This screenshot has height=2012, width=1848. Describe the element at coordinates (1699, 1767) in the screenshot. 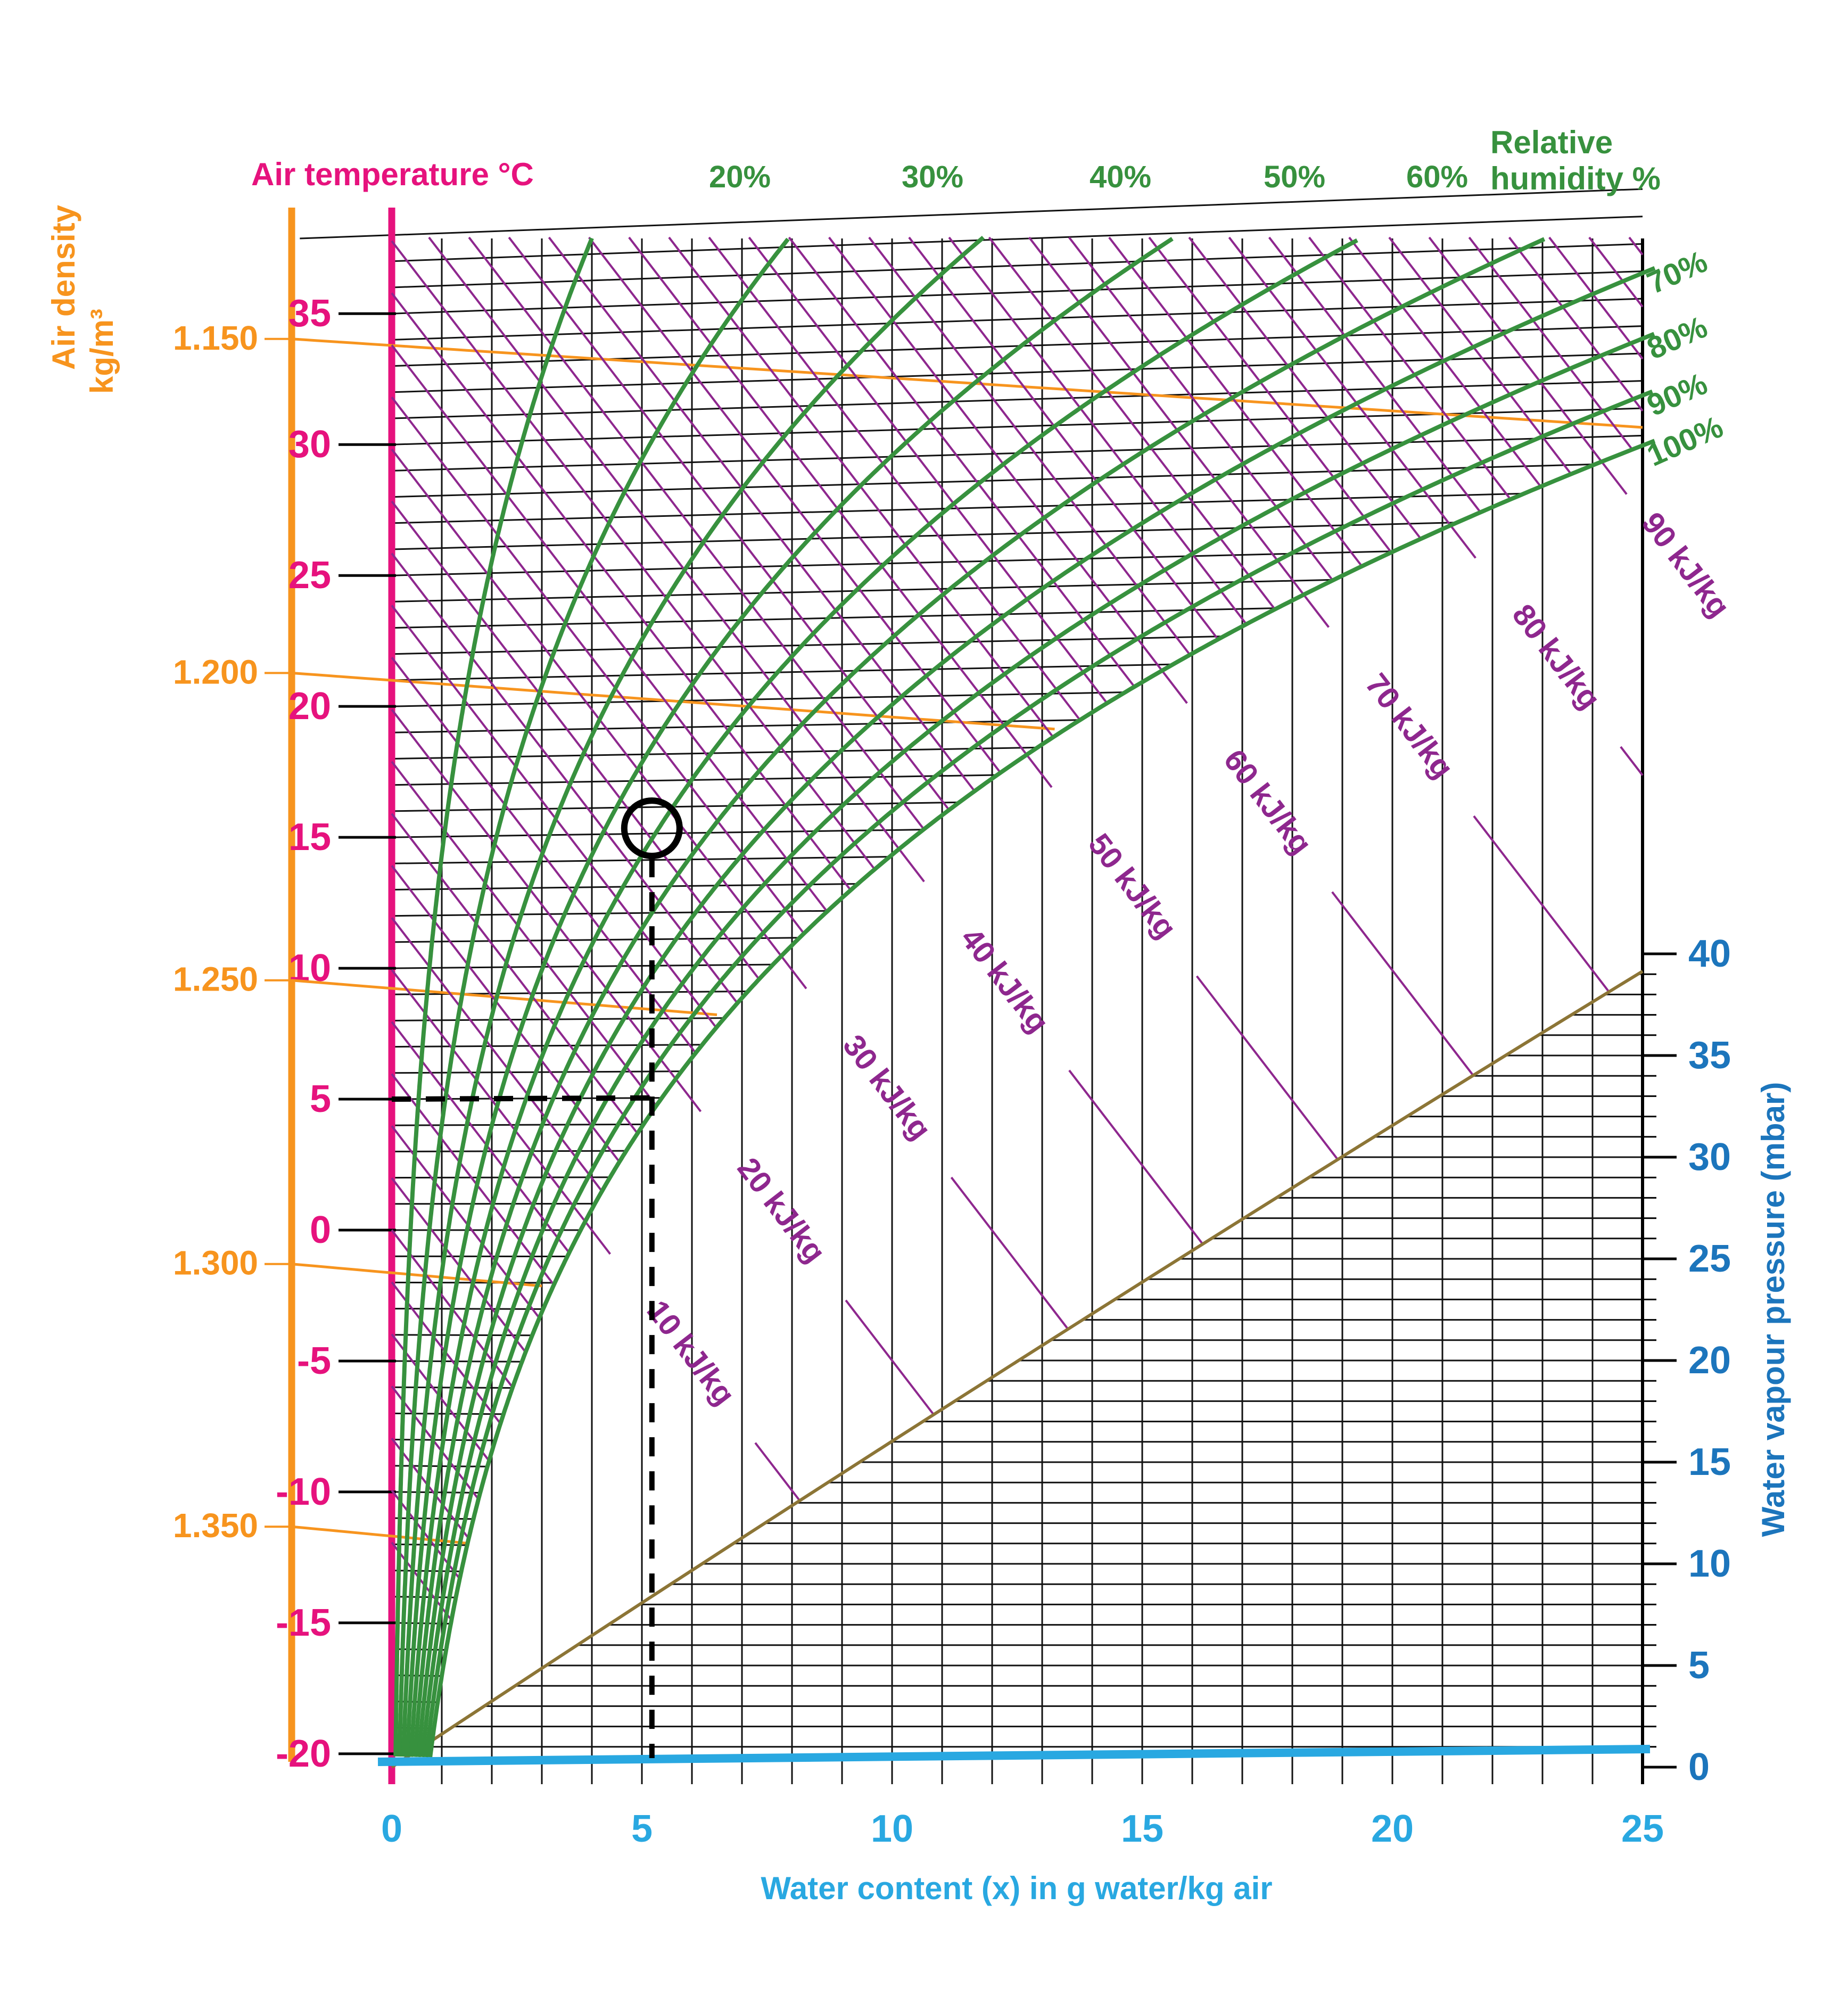

I see `vapour-pressure-tick-label: 0` at that location.